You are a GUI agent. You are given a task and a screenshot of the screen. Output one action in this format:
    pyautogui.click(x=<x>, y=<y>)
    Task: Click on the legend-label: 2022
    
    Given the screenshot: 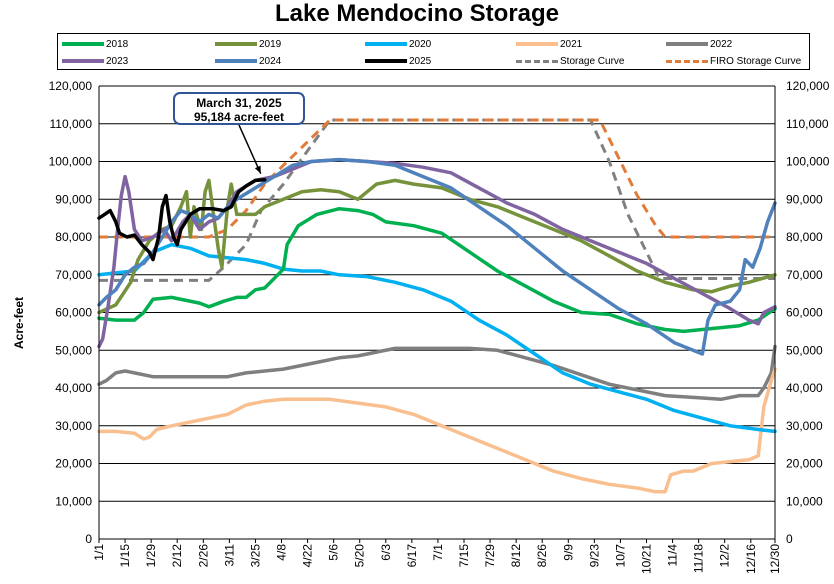 What is the action you would take?
    pyautogui.click(x=721, y=44)
    